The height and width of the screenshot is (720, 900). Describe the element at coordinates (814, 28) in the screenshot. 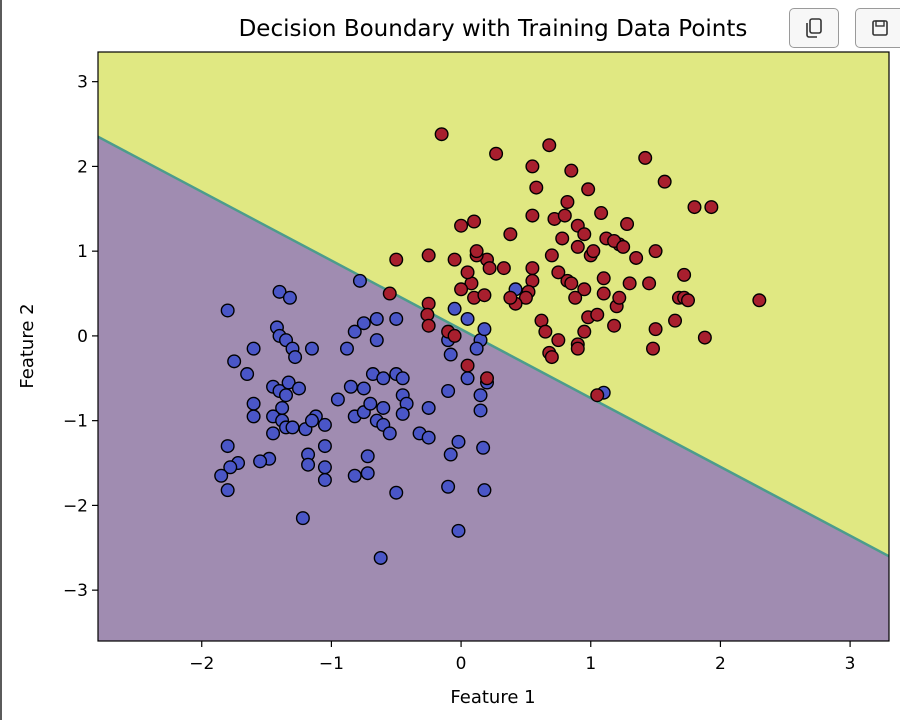

I see `copy-button` at that location.